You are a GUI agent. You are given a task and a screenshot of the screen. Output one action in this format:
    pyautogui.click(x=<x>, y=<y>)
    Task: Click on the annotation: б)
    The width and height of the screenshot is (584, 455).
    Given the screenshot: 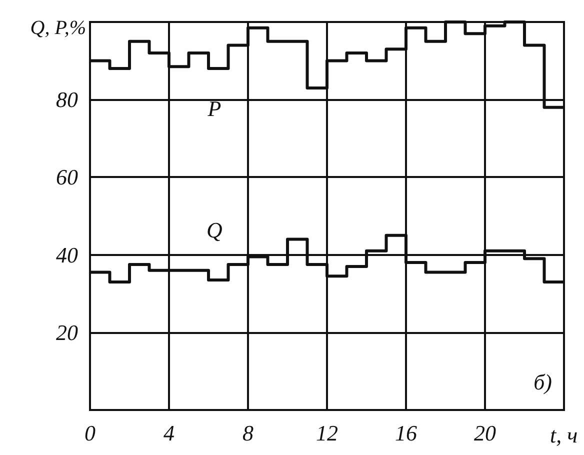 What is the action you would take?
    pyautogui.click(x=543, y=382)
    